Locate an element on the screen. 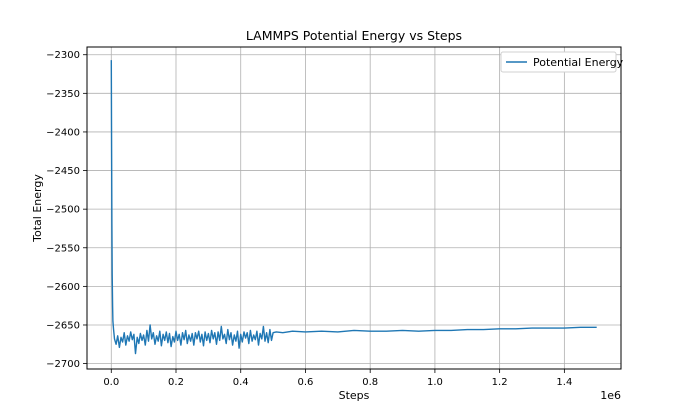 This screenshot has width=690, height=413. y-tick-label: −2600 is located at coordinates (63, 287).